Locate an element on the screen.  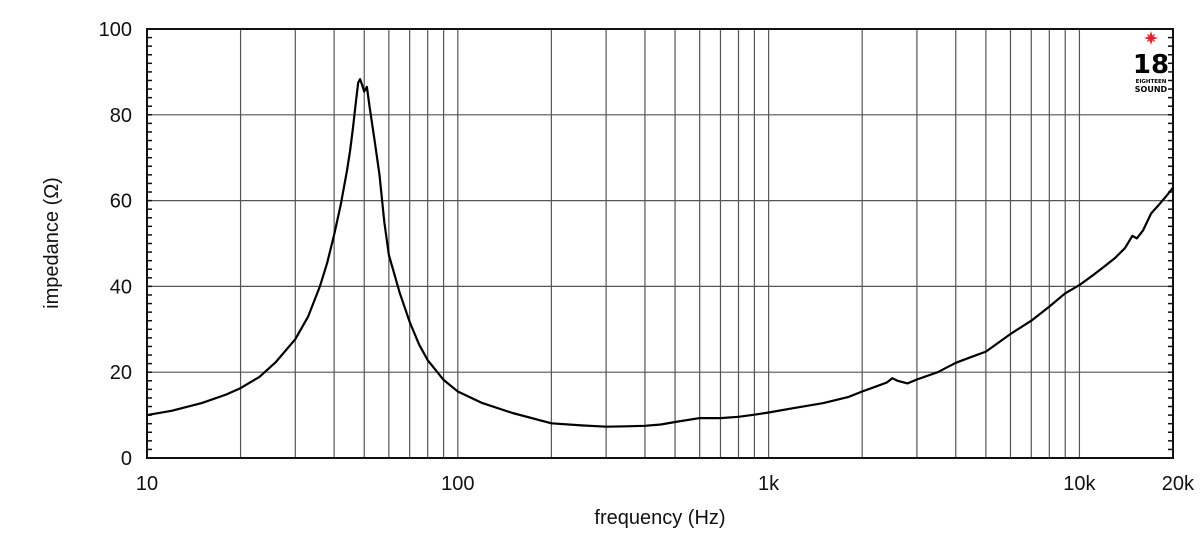
x-tick-label: 10k is located at coordinates (1079, 484).